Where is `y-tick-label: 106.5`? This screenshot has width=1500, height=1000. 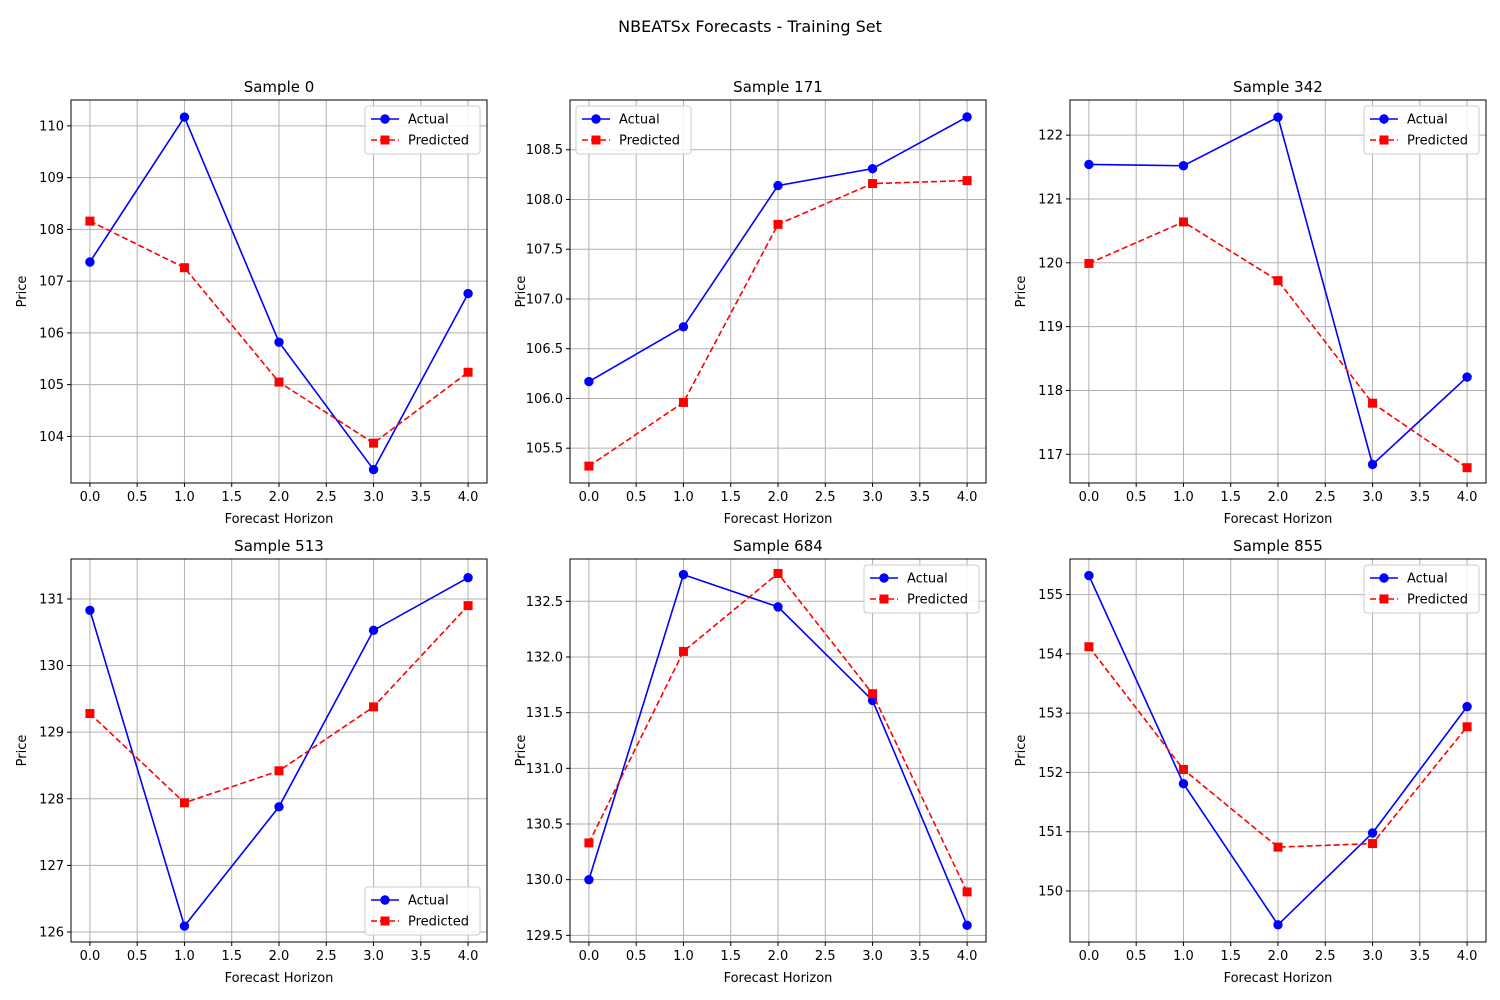
y-tick-label: 106.5 is located at coordinates (544, 349).